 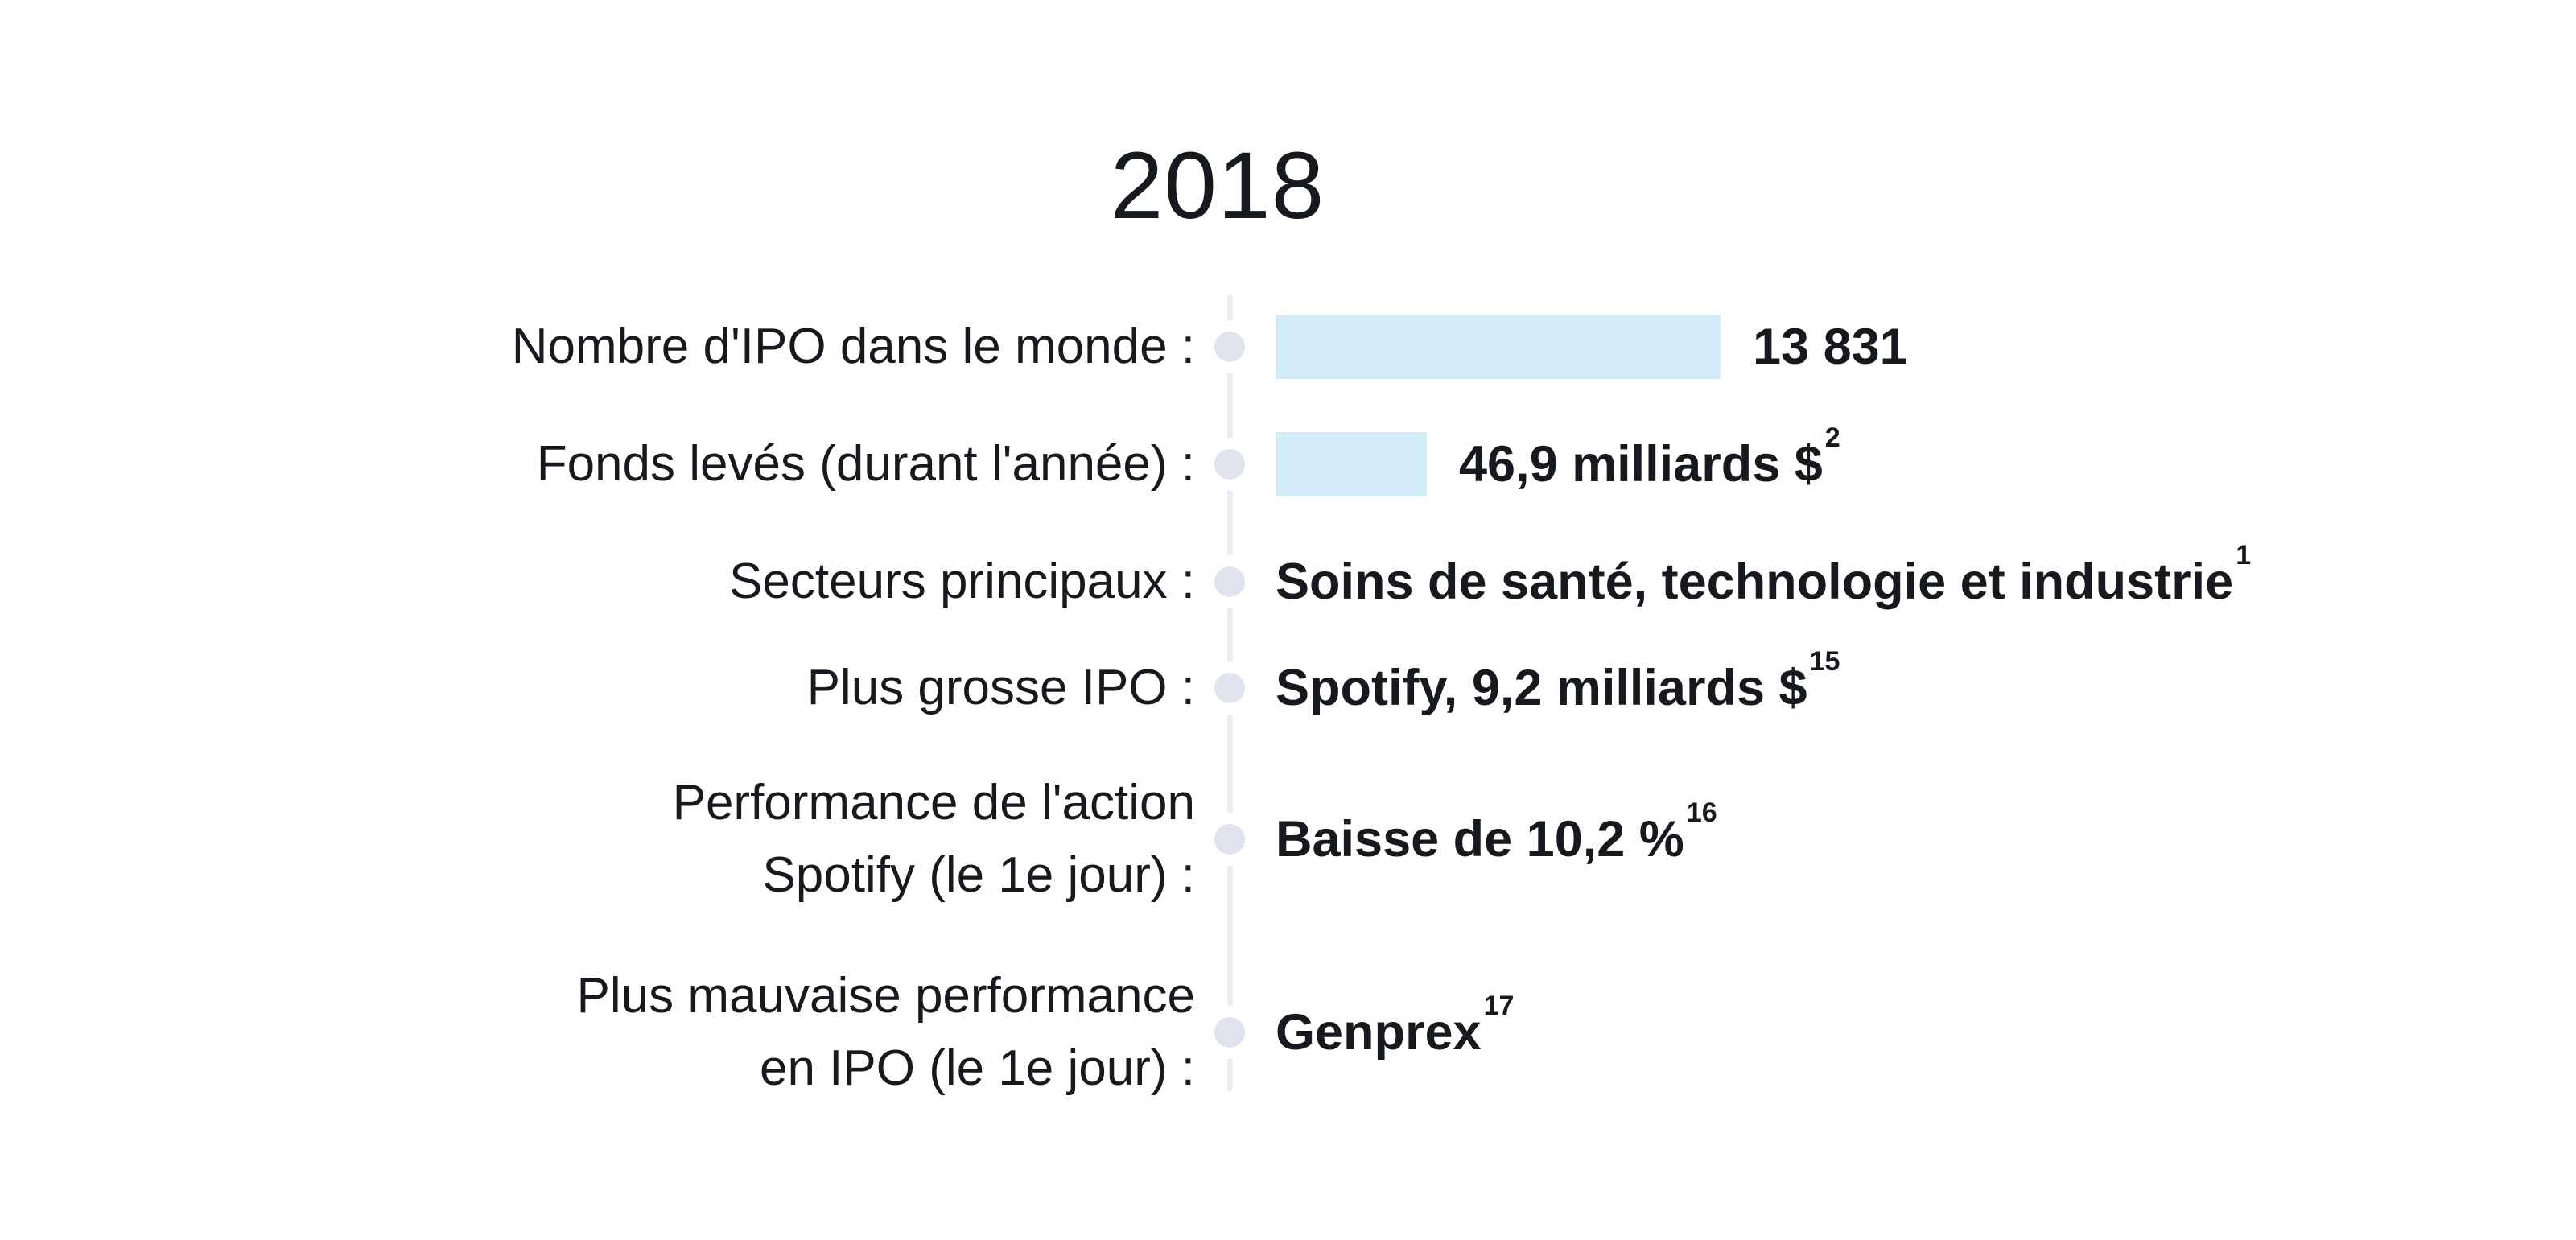 I want to click on value-text: Spotify, 9,2 milliards $15, so click(x=1558, y=680).